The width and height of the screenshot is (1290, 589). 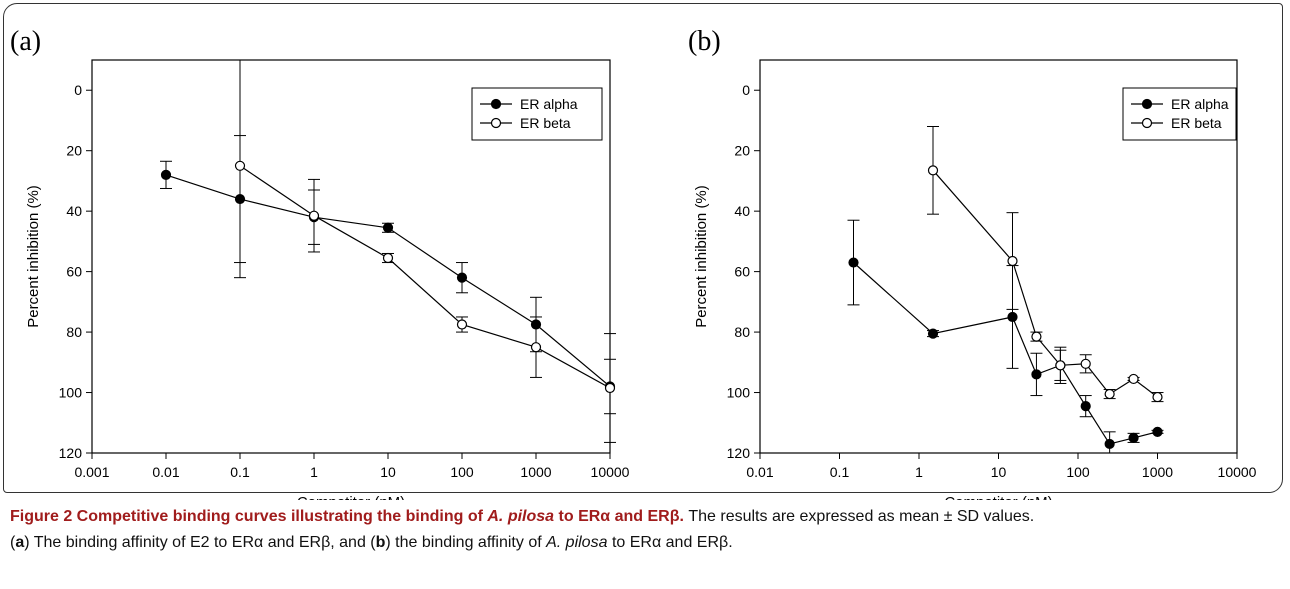 What do you see at coordinates (521, 516) in the screenshot?
I see `caption-title-species: A. pilosa` at bounding box center [521, 516].